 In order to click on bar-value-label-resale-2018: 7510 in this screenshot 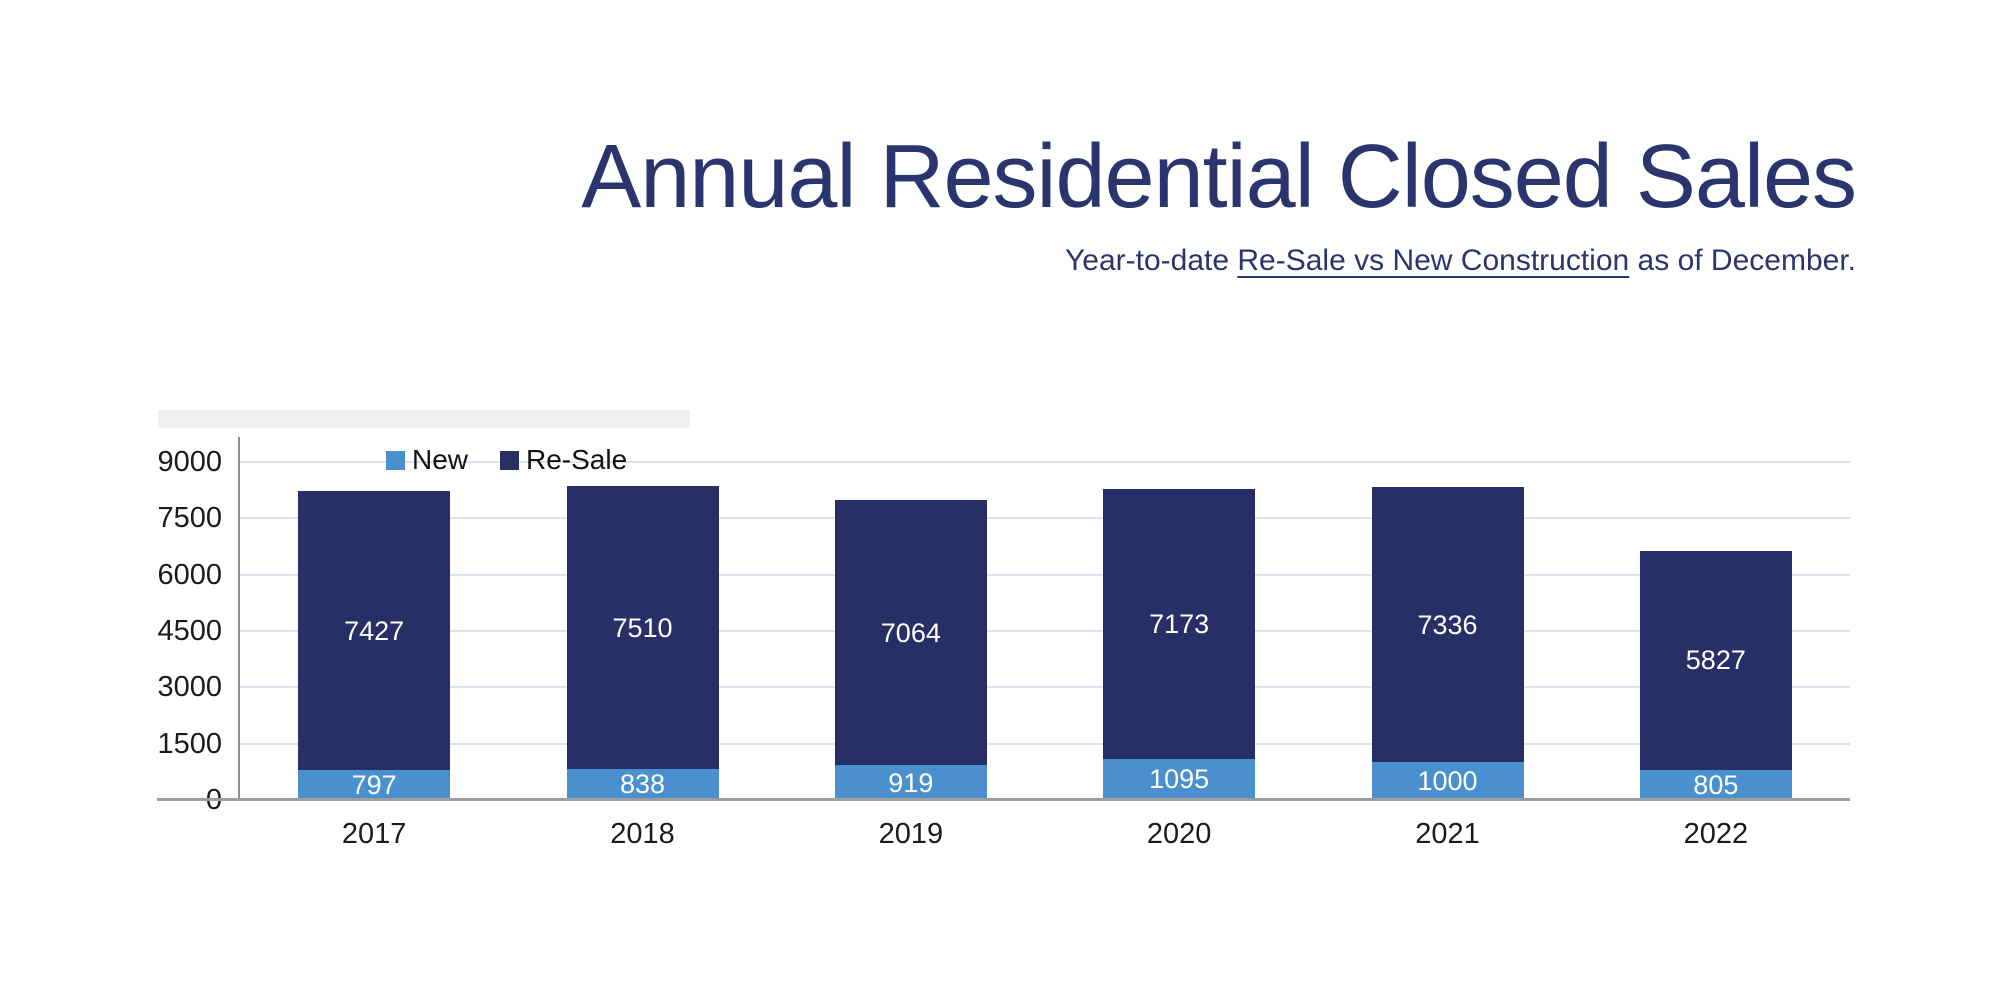, I will do `click(642, 627)`.